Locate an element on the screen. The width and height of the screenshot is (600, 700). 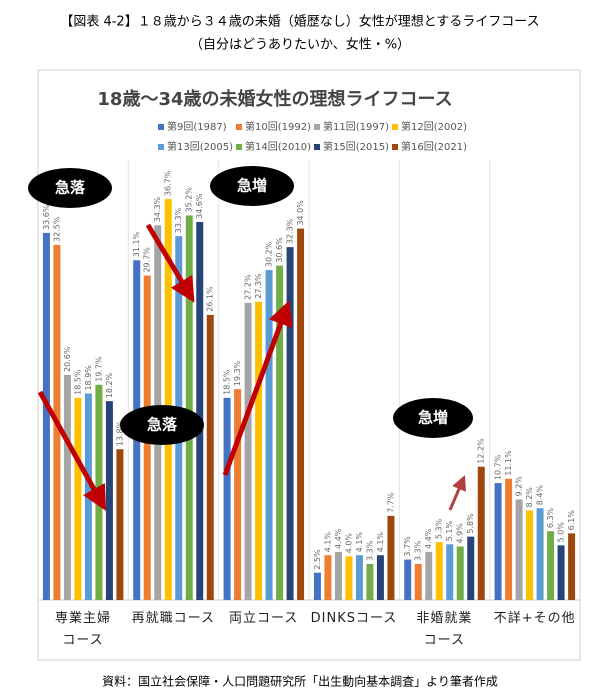
value-label: 11.1% is located at coordinates (508, 463).